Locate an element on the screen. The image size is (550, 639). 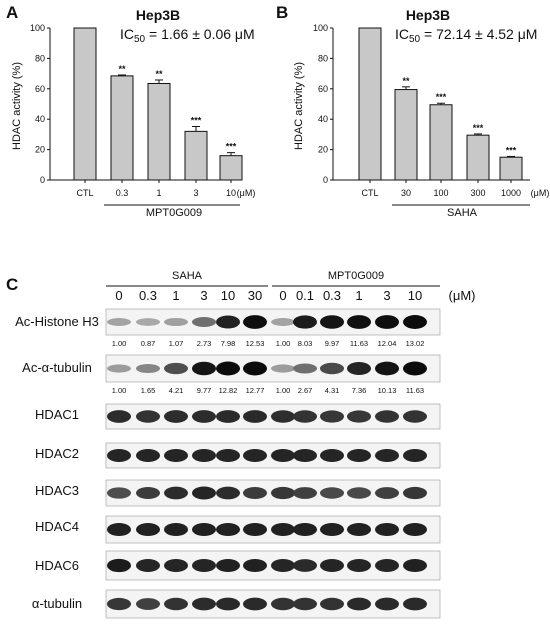
chart-a-y-tick-label: 20 is located at coordinates (40, 150).